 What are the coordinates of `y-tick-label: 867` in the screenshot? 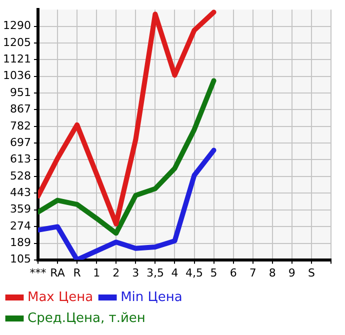 It's located at (20, 109).